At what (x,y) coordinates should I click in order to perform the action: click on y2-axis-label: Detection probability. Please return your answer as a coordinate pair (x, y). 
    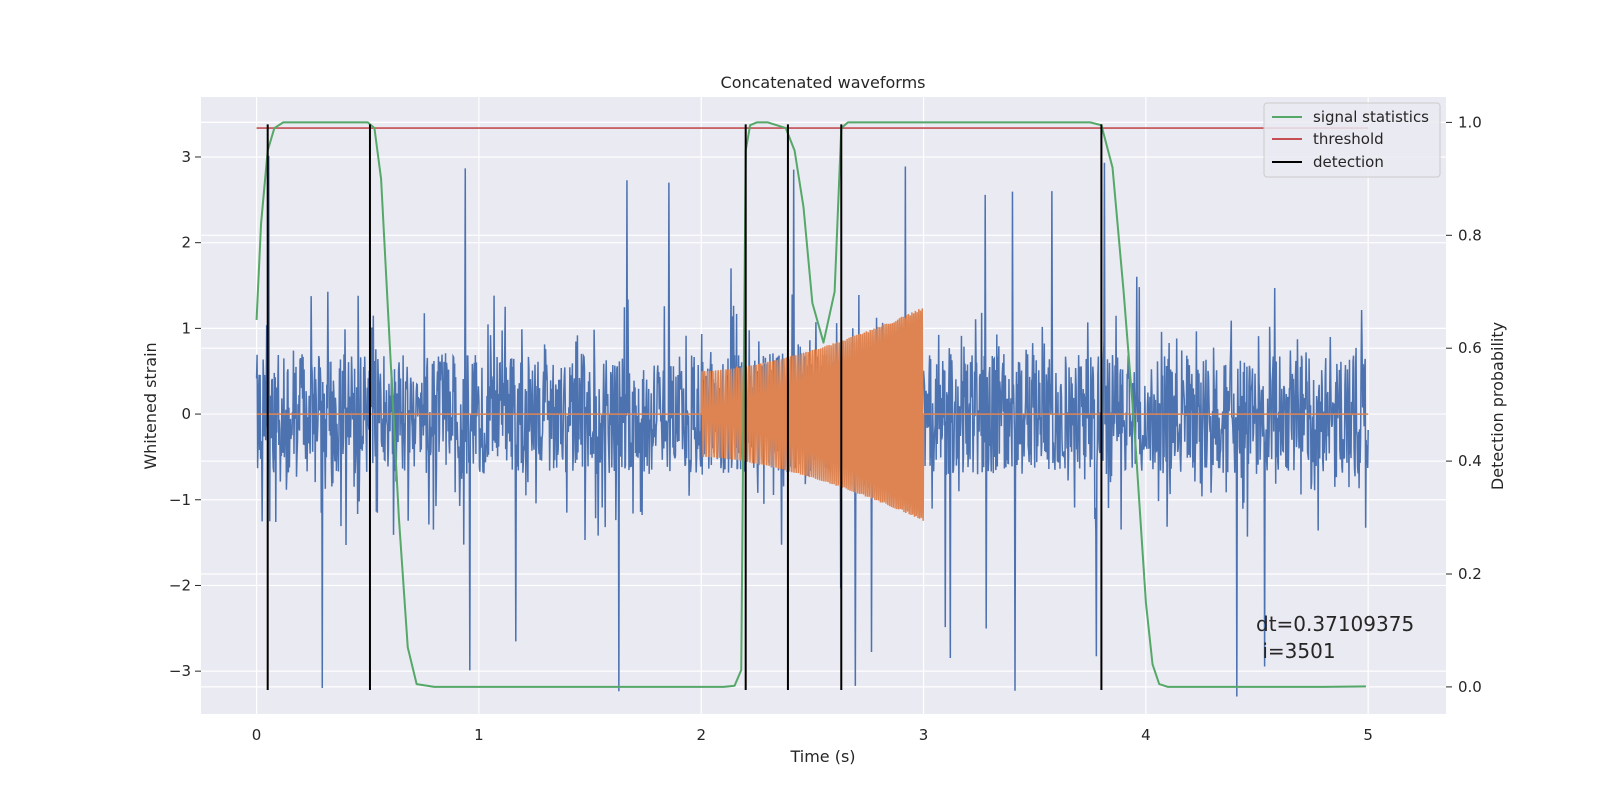
    Looking at the image, I should click on (1497, 406).